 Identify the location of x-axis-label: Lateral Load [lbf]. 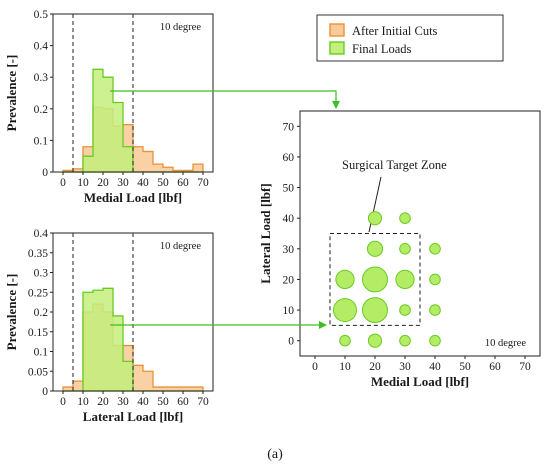
(133, 416).